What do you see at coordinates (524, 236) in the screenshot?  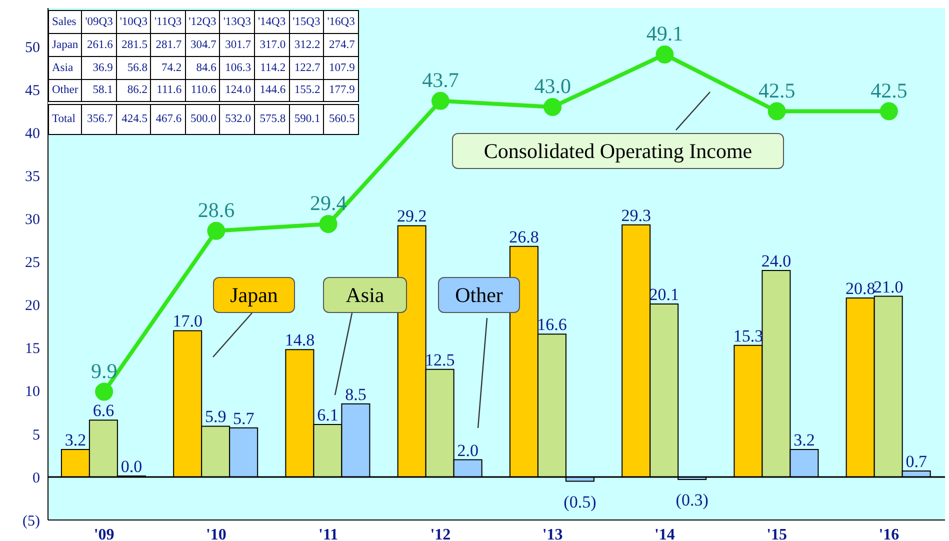 I see `data-label: 26.8` at bounding box center [524, 236].